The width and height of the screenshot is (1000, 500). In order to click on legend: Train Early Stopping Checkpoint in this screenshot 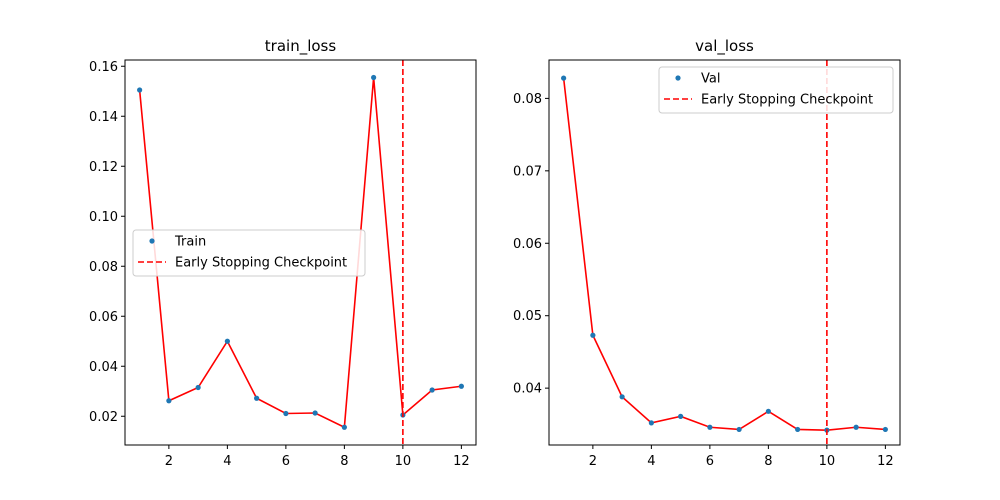, I will do `click(249, 253)`.